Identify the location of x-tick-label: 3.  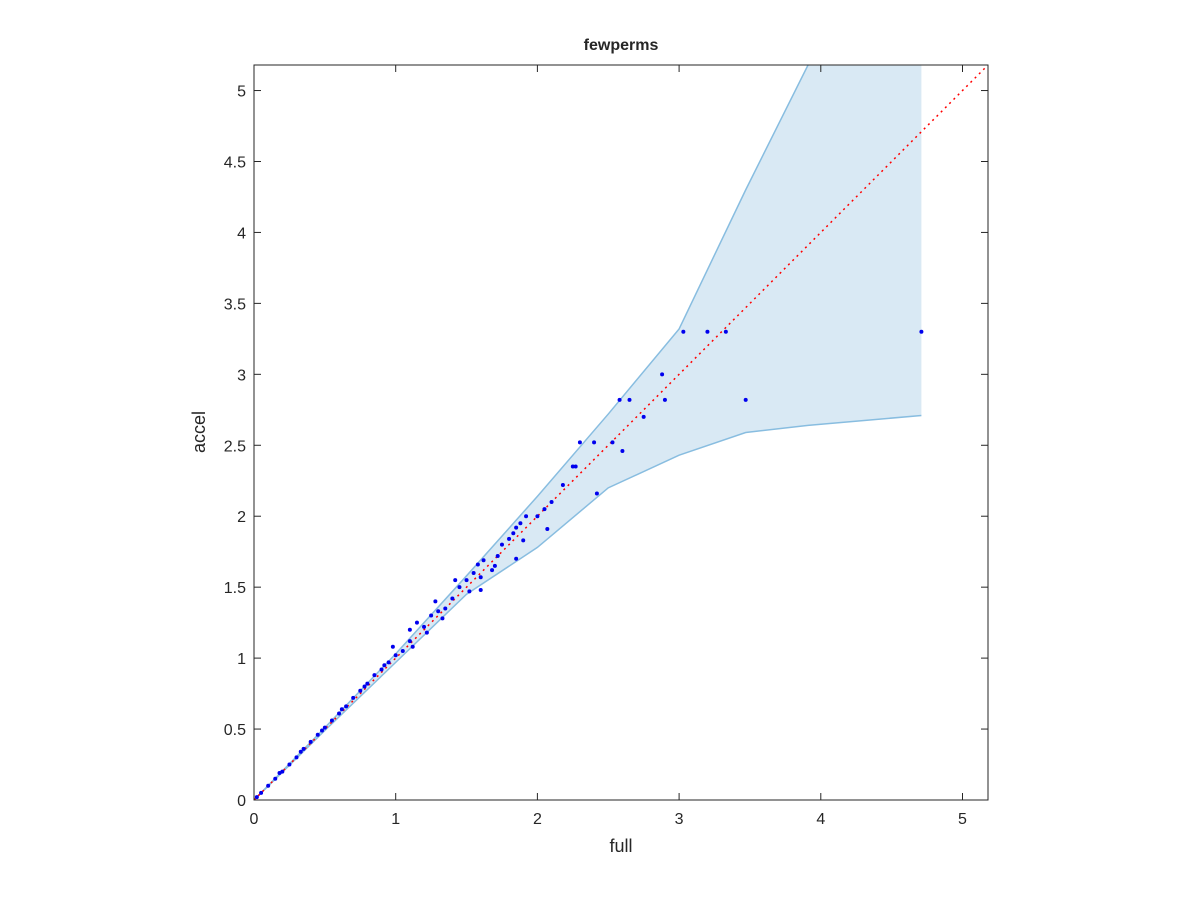
(679, 819).